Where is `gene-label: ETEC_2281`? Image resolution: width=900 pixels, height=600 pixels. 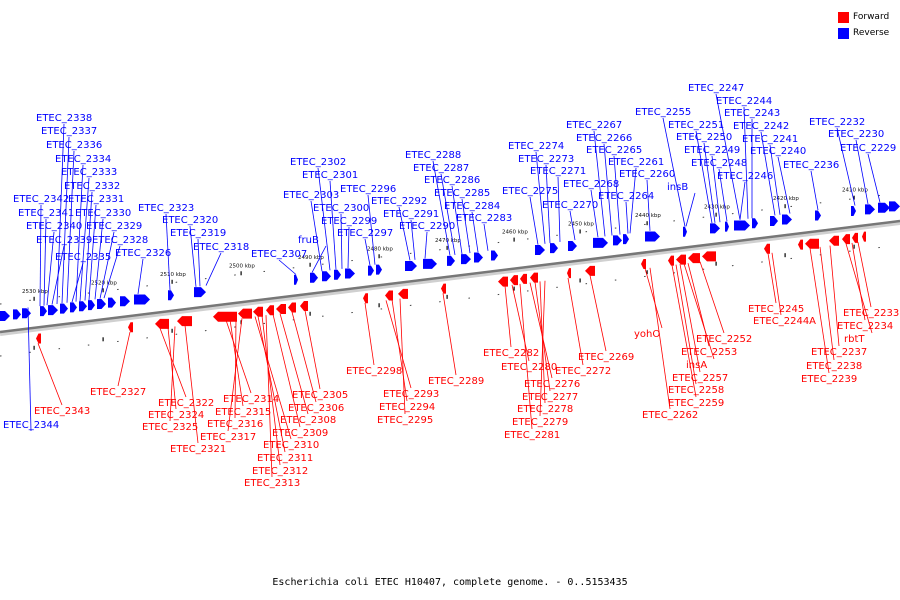 gene-label: ETEC_2281 is located at coordinates (532, 435).